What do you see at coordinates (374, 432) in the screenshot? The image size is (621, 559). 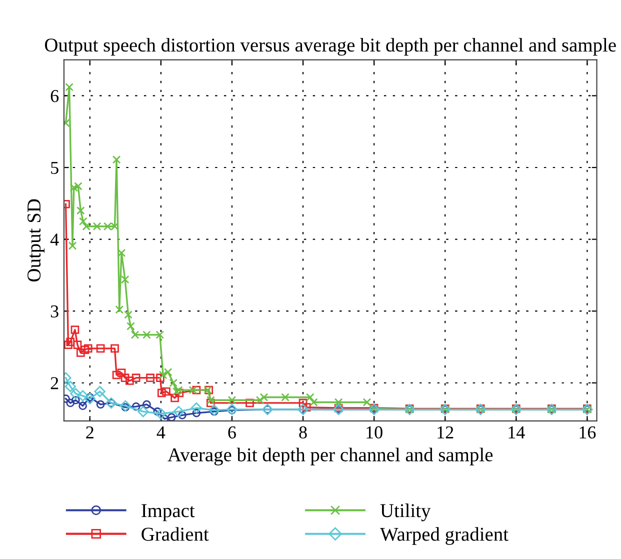 I see `x-tick-label: 10` at bounding box center [374, 432].